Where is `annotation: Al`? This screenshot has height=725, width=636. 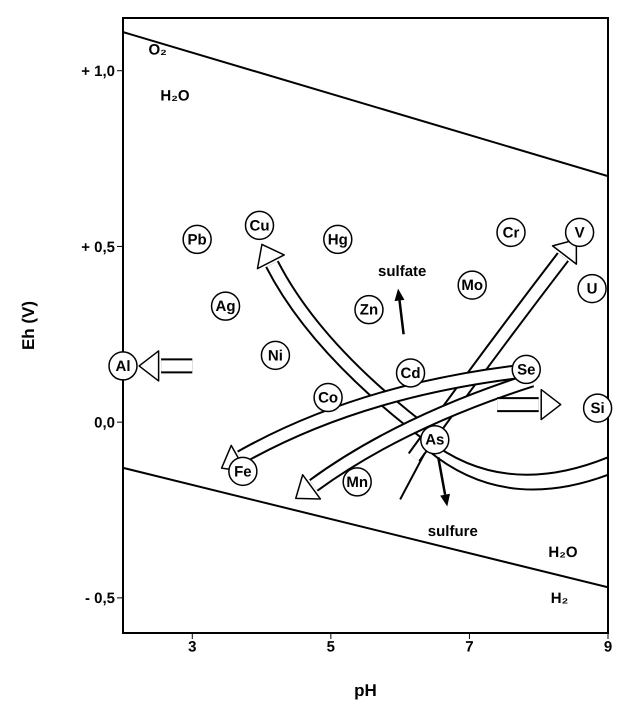 annotation: Al is located at coordinates (123, 365).